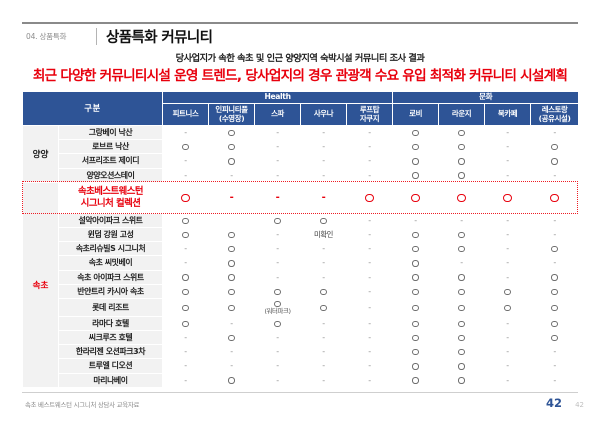 This screenshot has height=423, width=600. I want to click on facility-name-cell: 속초 아이파크 스위트, so click(110, 277).